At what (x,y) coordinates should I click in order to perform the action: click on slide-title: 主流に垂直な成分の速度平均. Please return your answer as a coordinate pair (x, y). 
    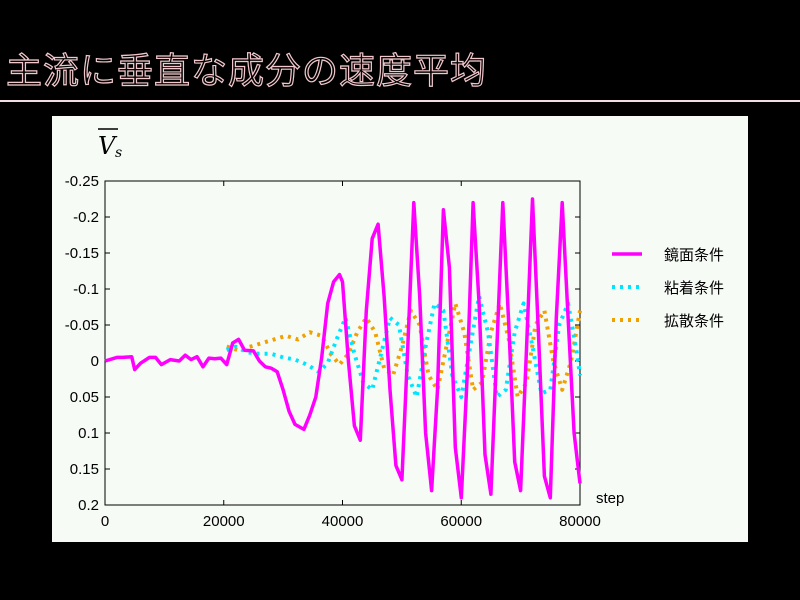
    Looking at the image, I should click on (246, 71).